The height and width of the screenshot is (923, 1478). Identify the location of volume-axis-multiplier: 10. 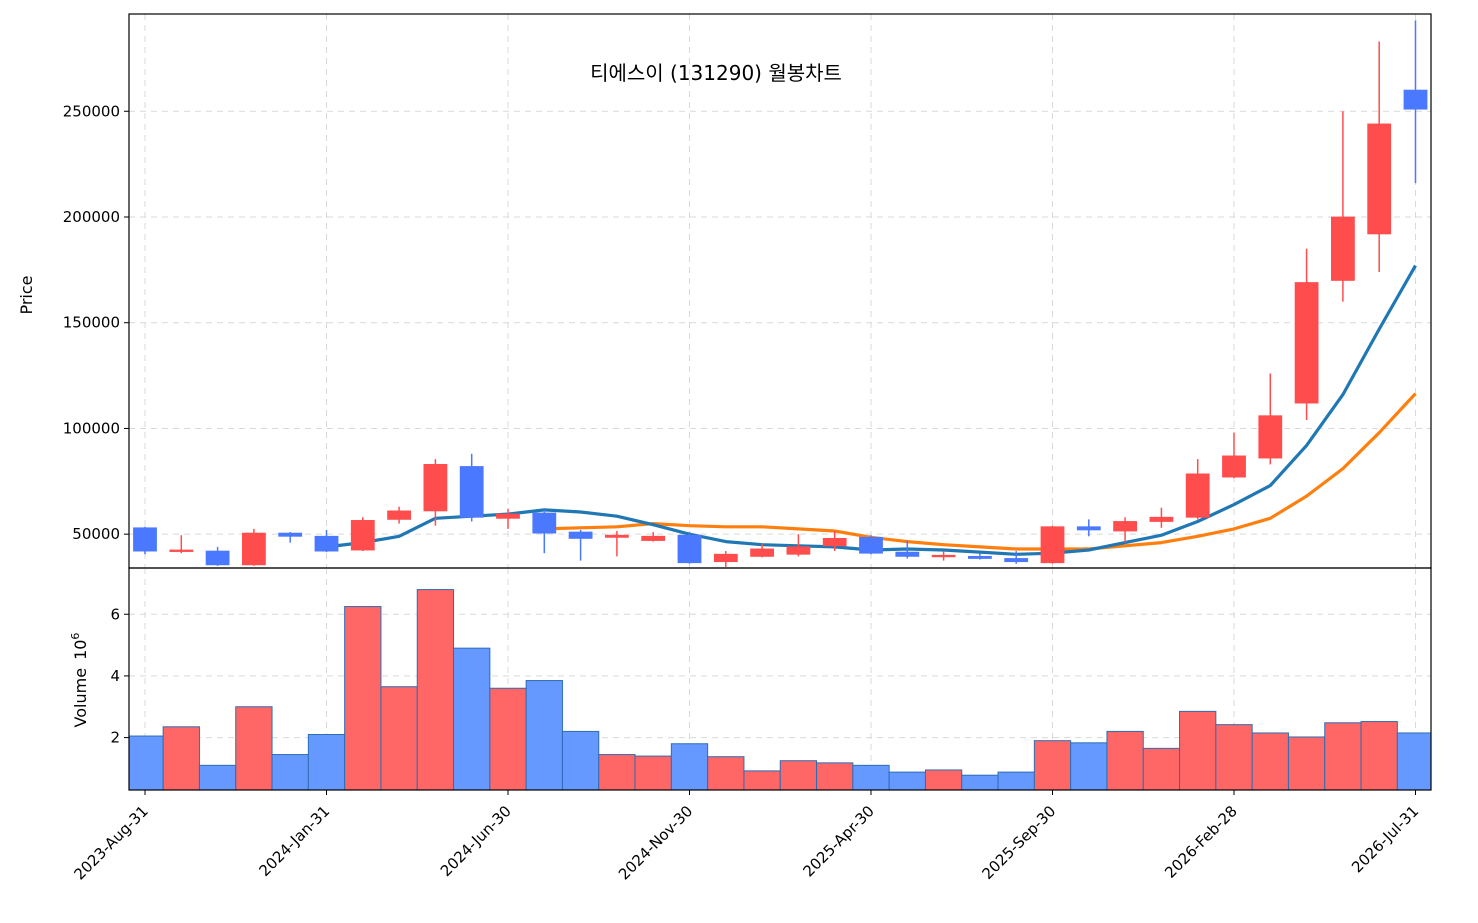
(80, 650).